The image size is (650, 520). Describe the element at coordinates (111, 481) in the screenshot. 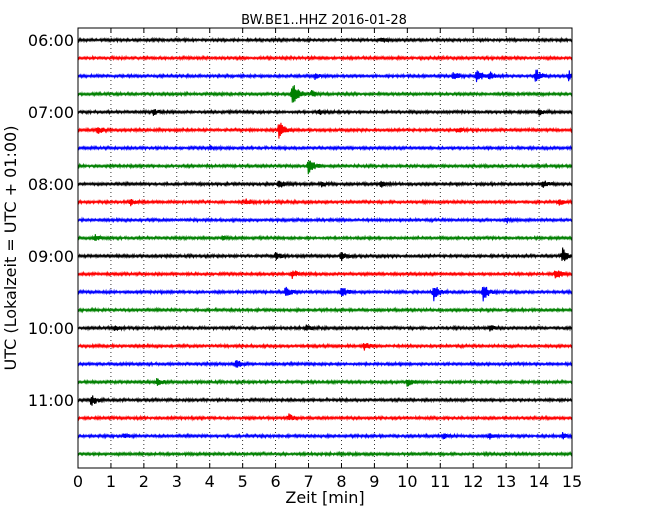

I see `x-tick-label: 1` at that location.